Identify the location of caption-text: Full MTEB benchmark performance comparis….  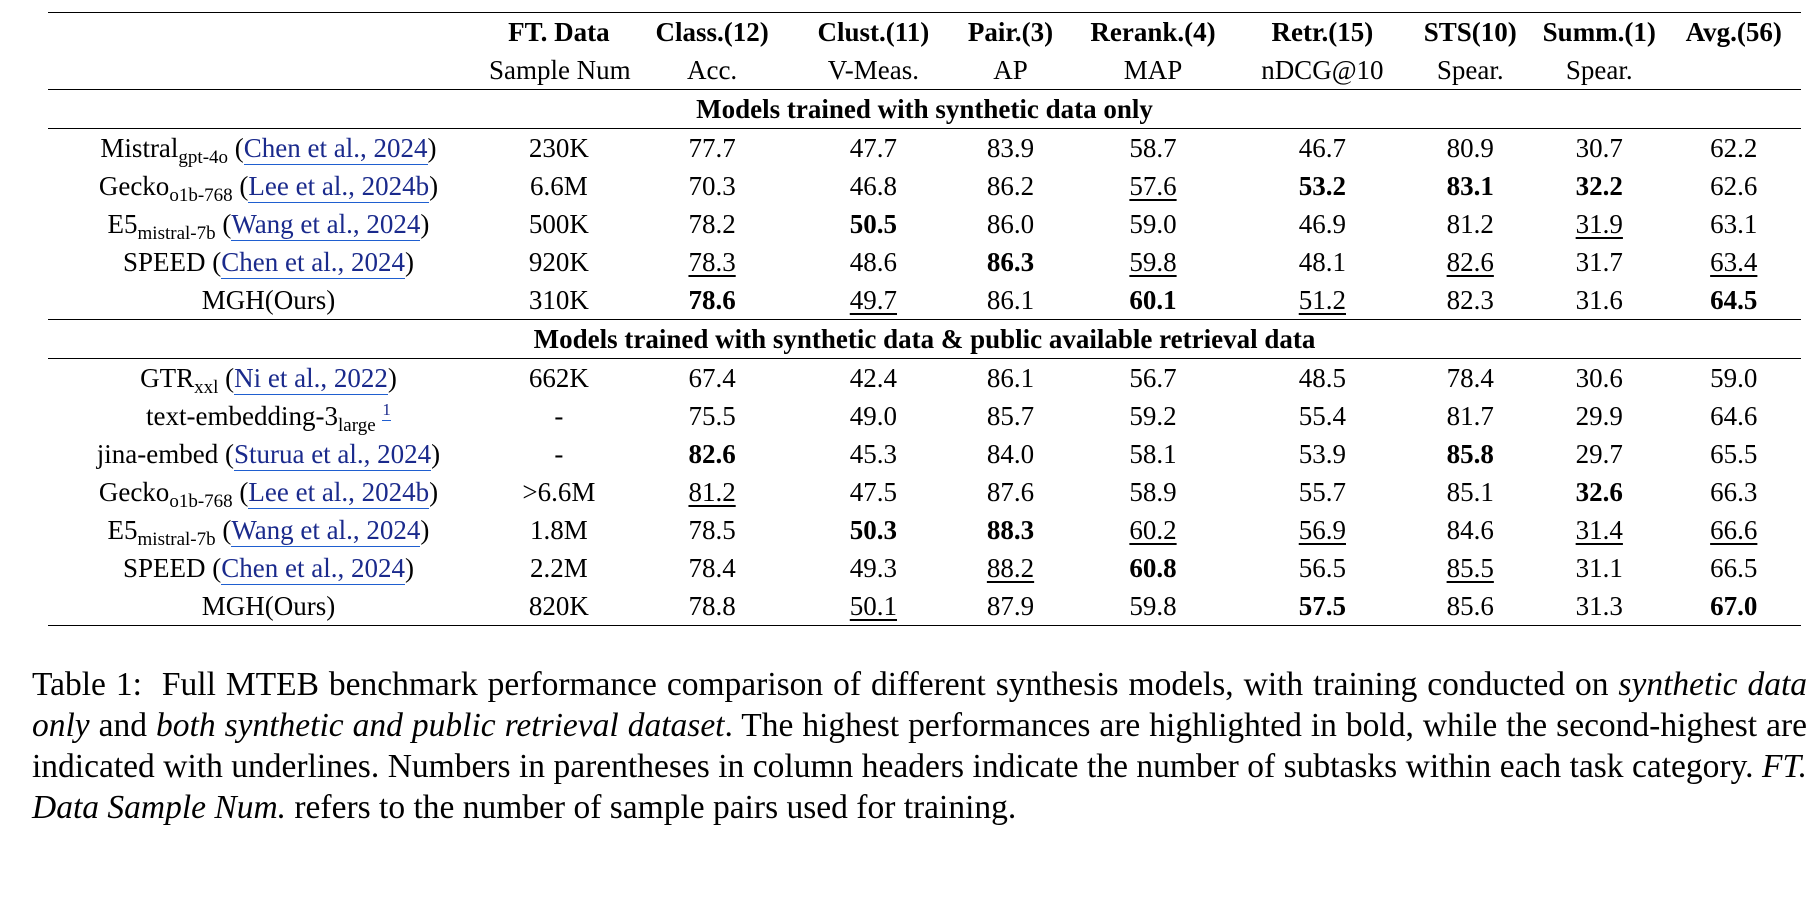
(890, 684).